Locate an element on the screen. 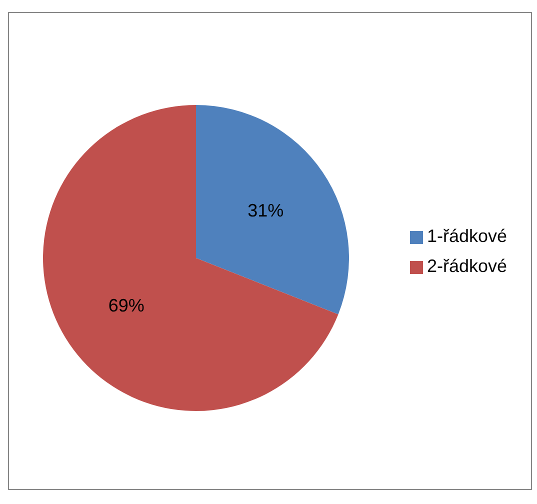 Image resolution: width=537 pixels, height=504 pixels. pie-slice is located at coordinates (272, 209).